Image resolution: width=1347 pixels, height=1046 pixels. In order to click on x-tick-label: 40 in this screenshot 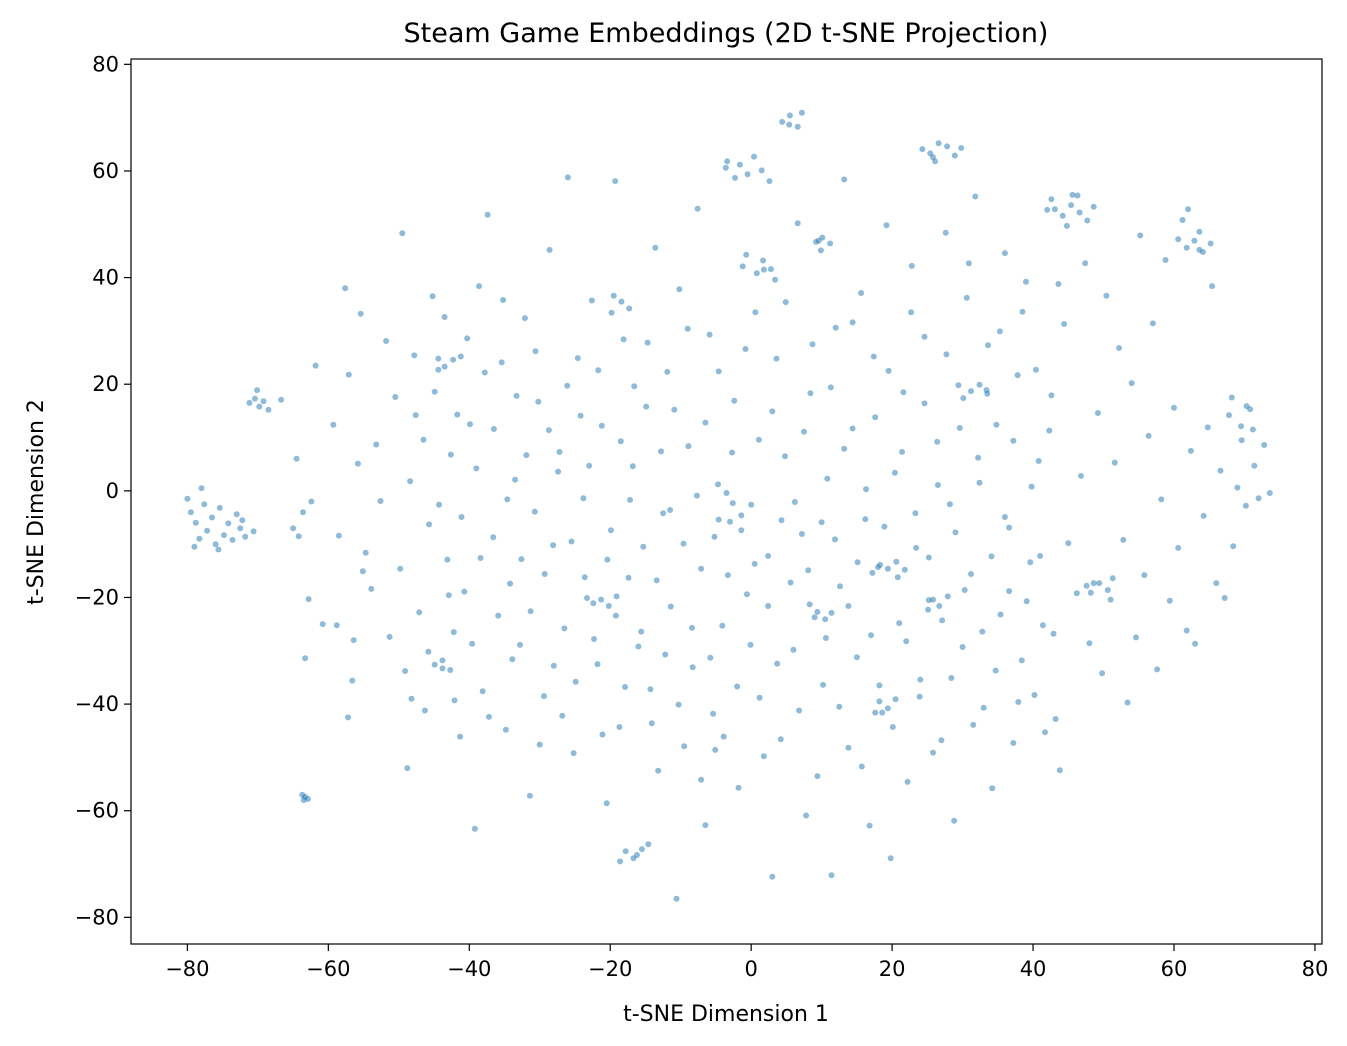, I will do `click(1033, 969)`.